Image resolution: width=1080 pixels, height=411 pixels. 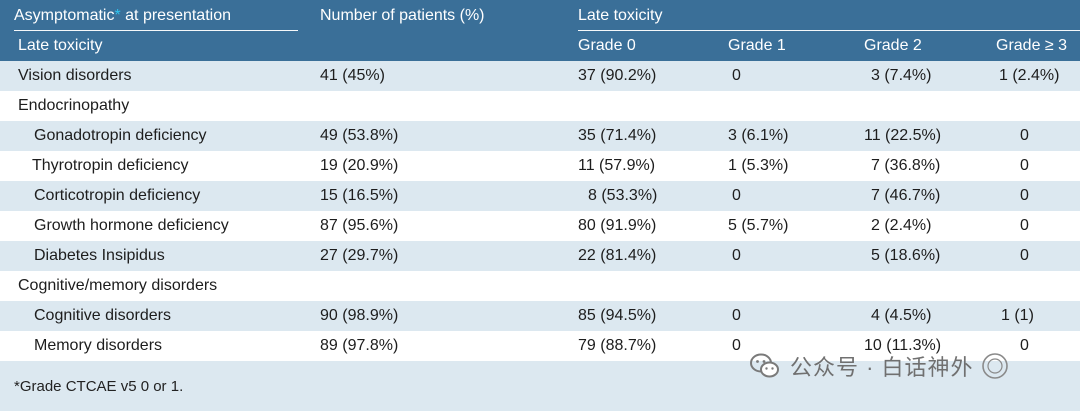 I want to click on row-label: Diabetes Insipidus, so click(x=99, y=255).